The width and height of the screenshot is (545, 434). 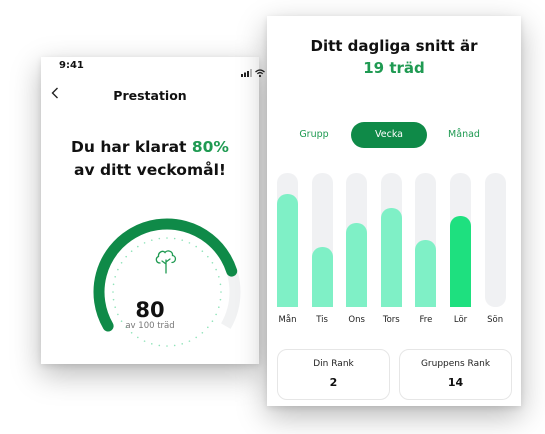 What do you see at coordinates (394, 68) in the screenshot?
I see `average-value: 19 träd` at bounding box center [394, 68].